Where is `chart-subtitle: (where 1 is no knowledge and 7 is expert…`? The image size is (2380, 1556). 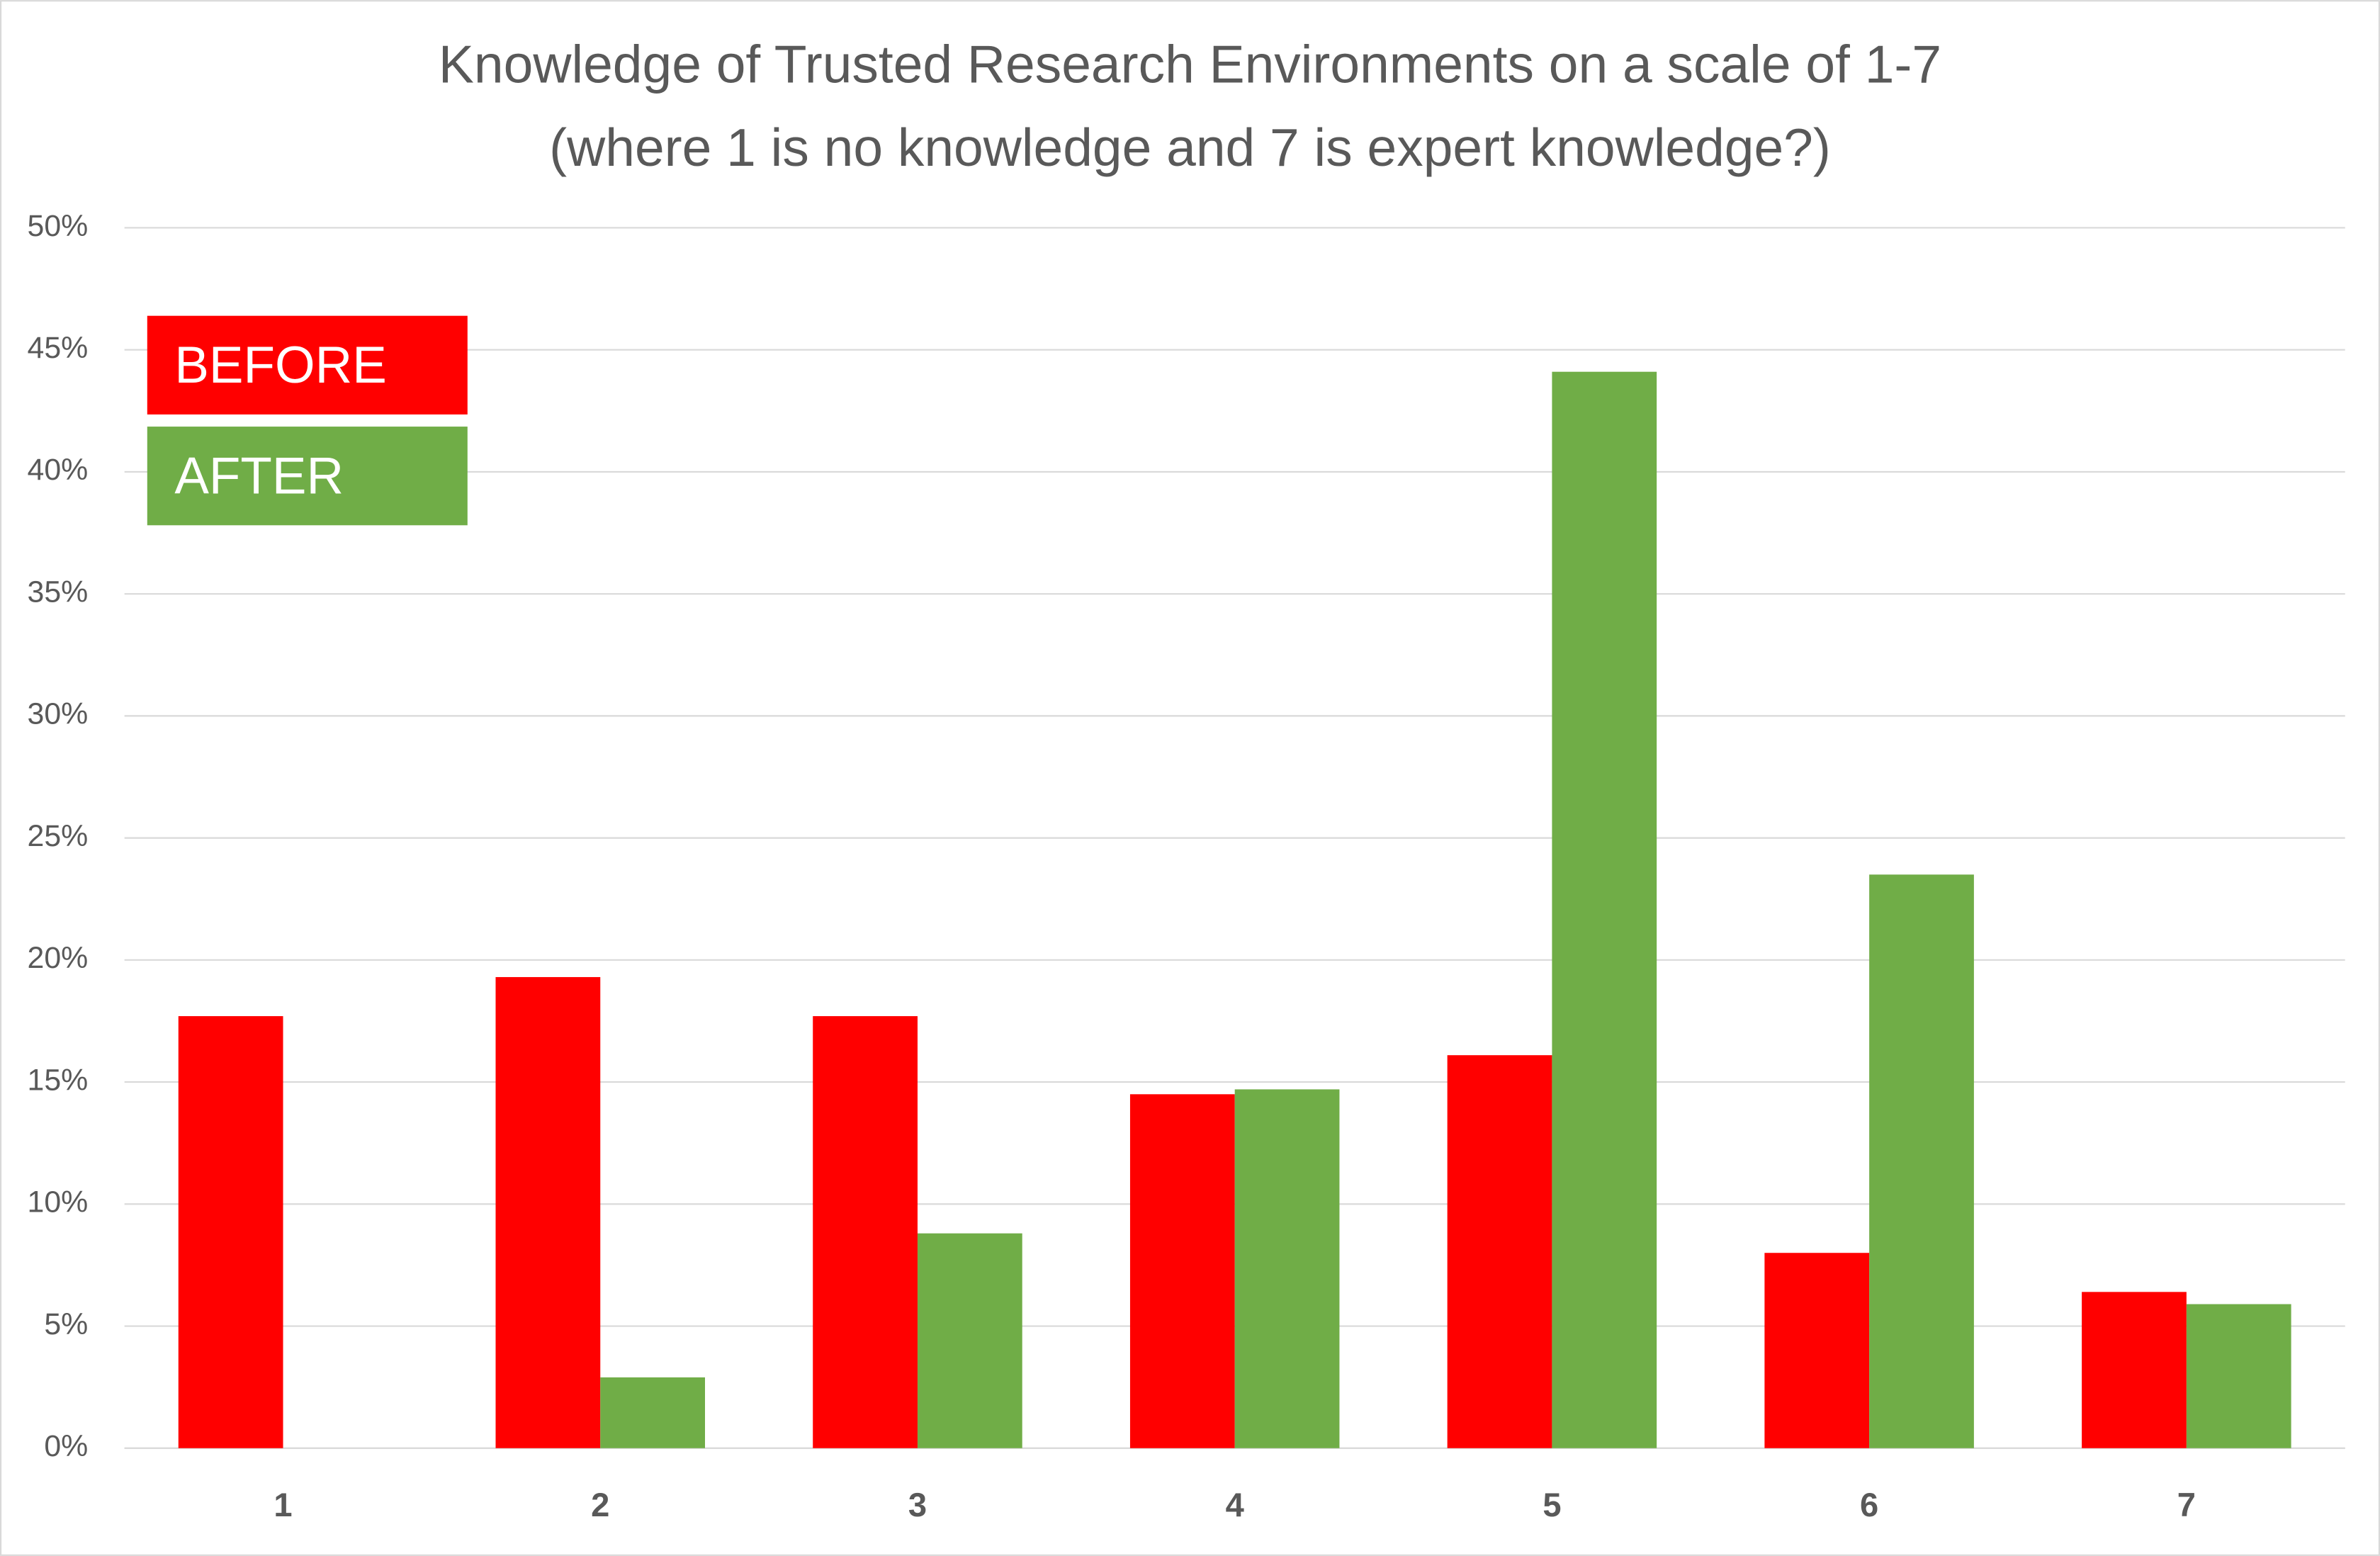 chart-subtitle: (where 1 is no knowledge and 7 is expert… is located at coordinates (1190, 147).